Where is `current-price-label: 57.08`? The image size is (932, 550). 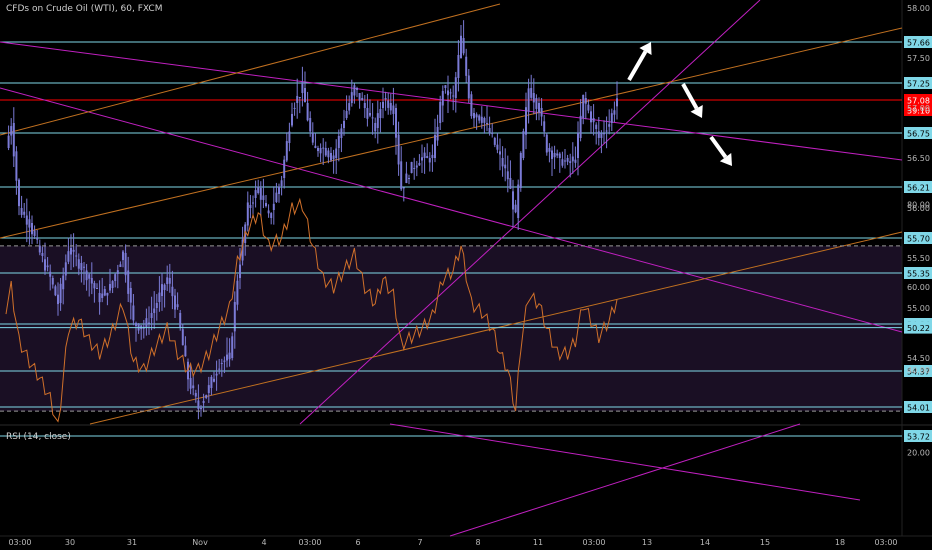
current-price-label: 57.08 is located at coordinates (918, 101).